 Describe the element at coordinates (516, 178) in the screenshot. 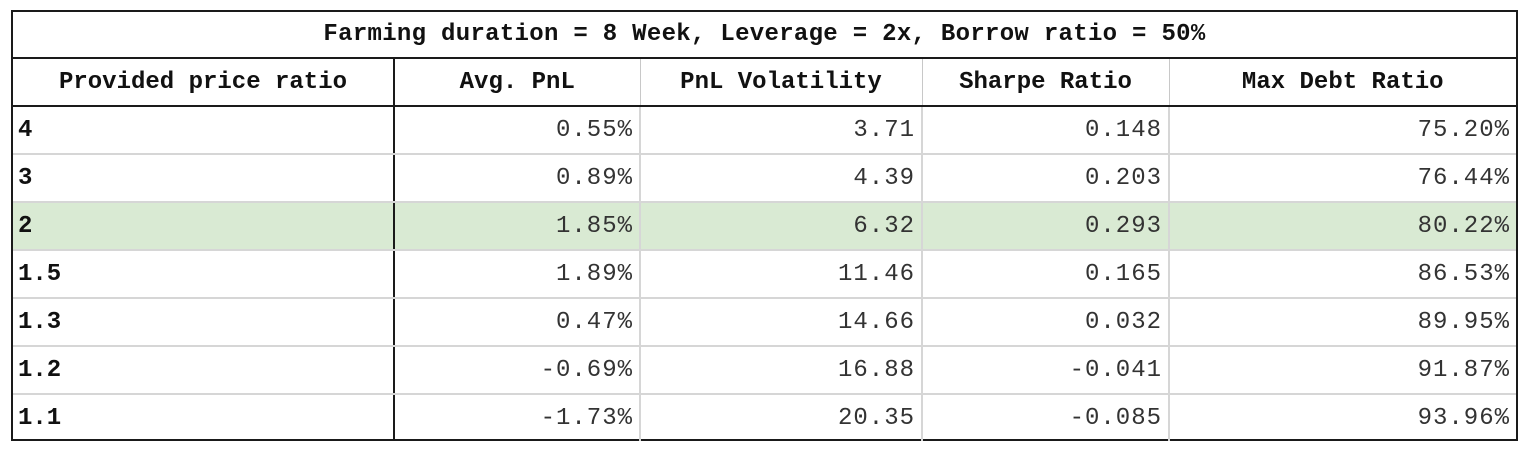

I see `cell-avg-pnl: 0.89%` at that location.